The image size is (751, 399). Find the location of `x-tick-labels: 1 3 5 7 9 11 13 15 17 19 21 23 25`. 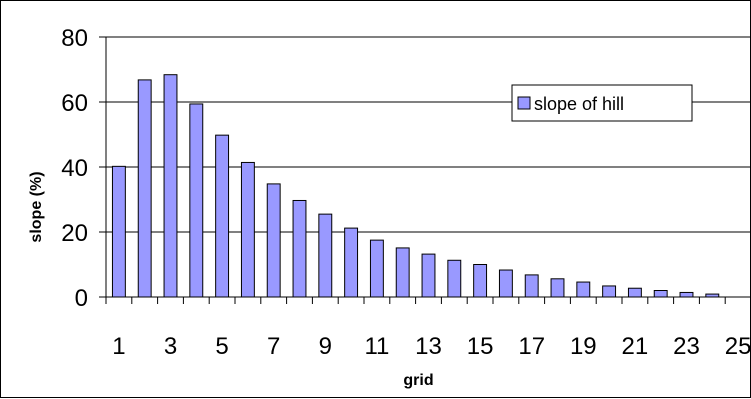

x-tick-labels: 1 3 5 7 9 11 13 15 17 19 21 23 25 is located at coordinates (431, 346).